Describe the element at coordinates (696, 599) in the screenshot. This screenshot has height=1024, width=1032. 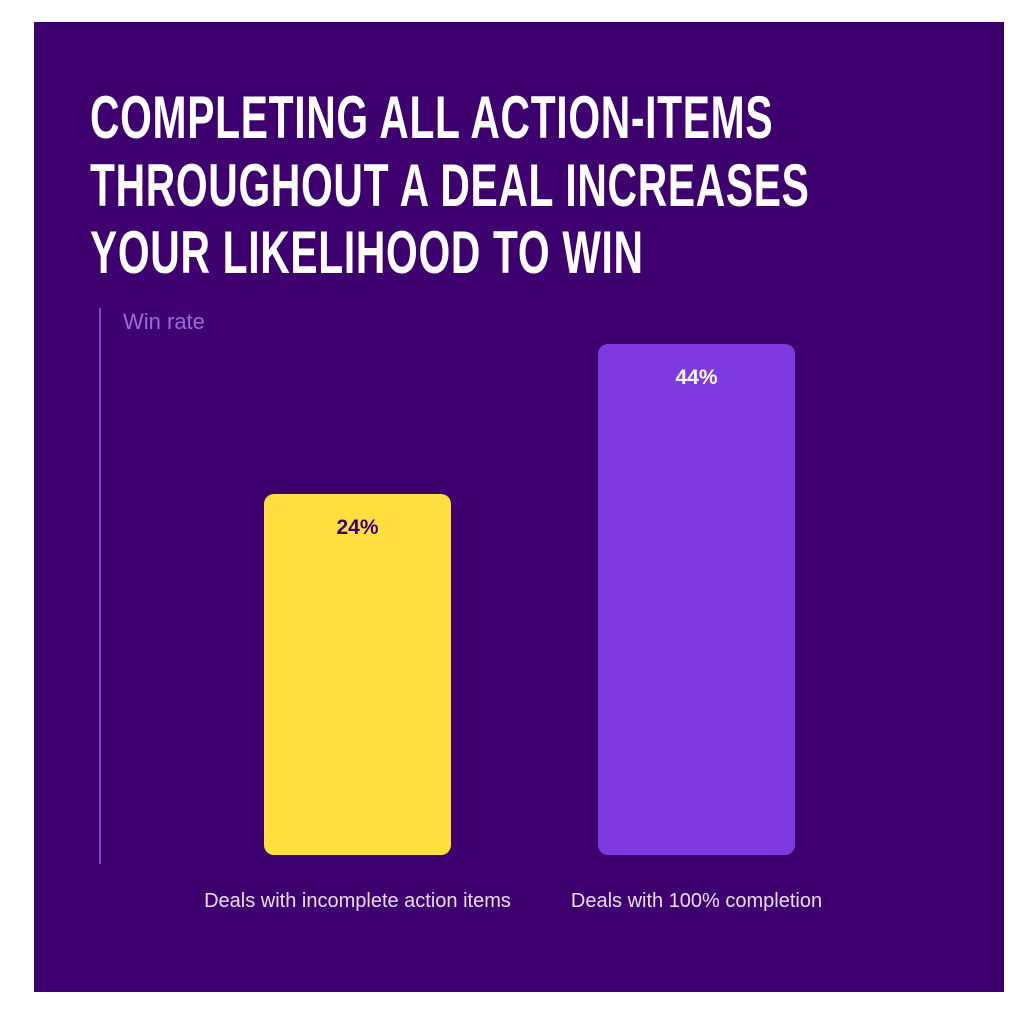
I see `bar-complete: 44%` at that location.